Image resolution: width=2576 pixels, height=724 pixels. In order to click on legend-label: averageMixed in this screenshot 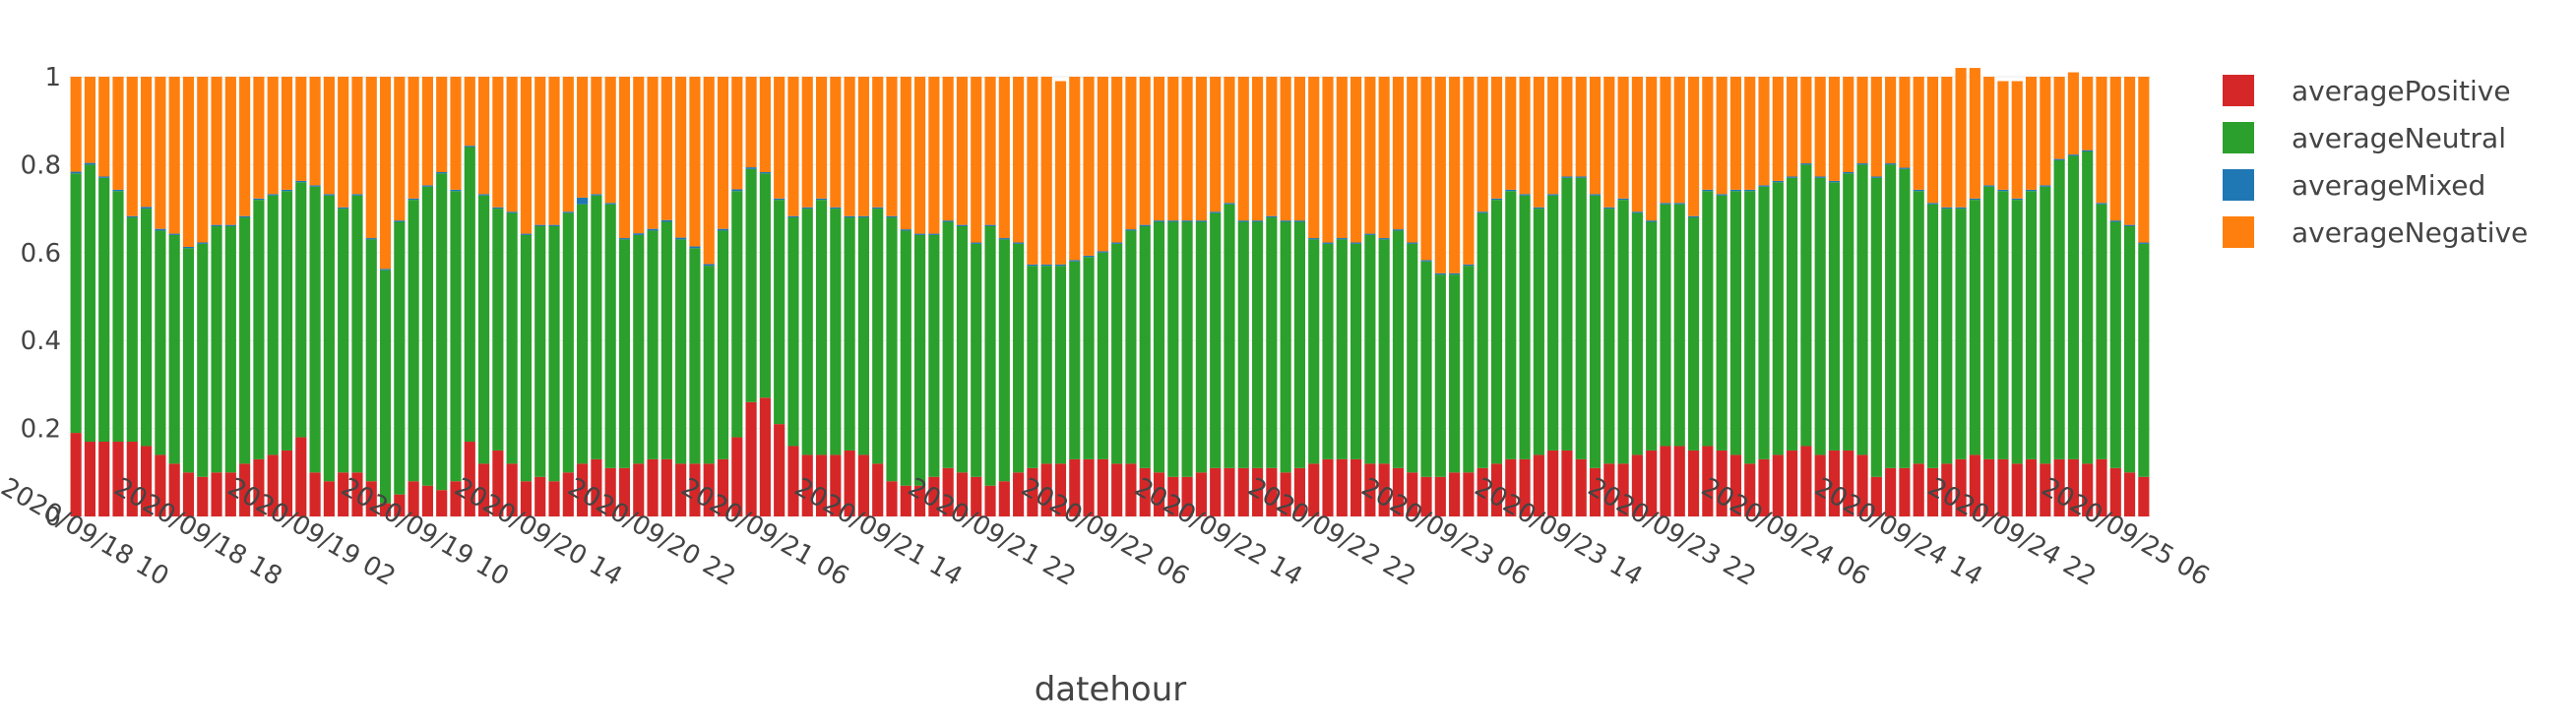, I will do `click(2388, 186)`.